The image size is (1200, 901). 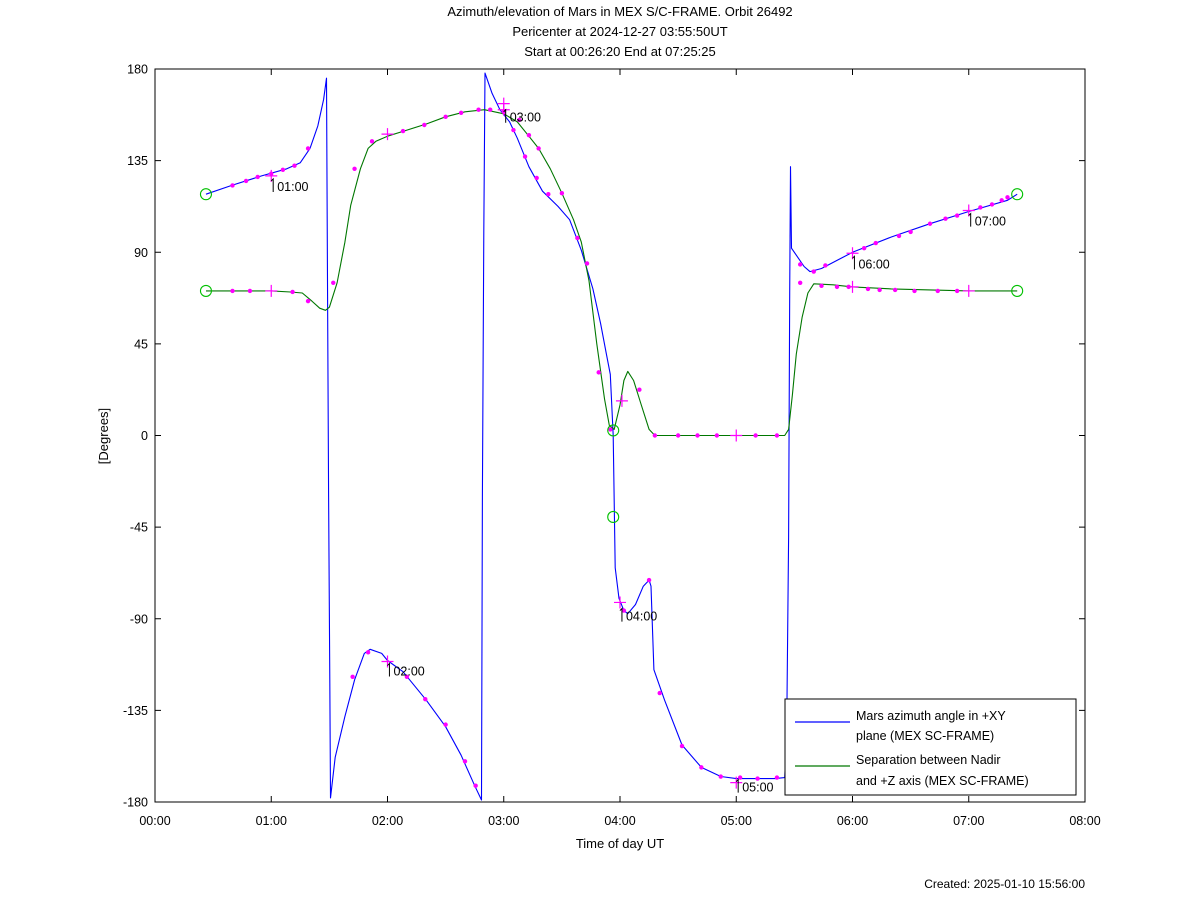 I want to click on legend-box, so click(x=930, y=747).